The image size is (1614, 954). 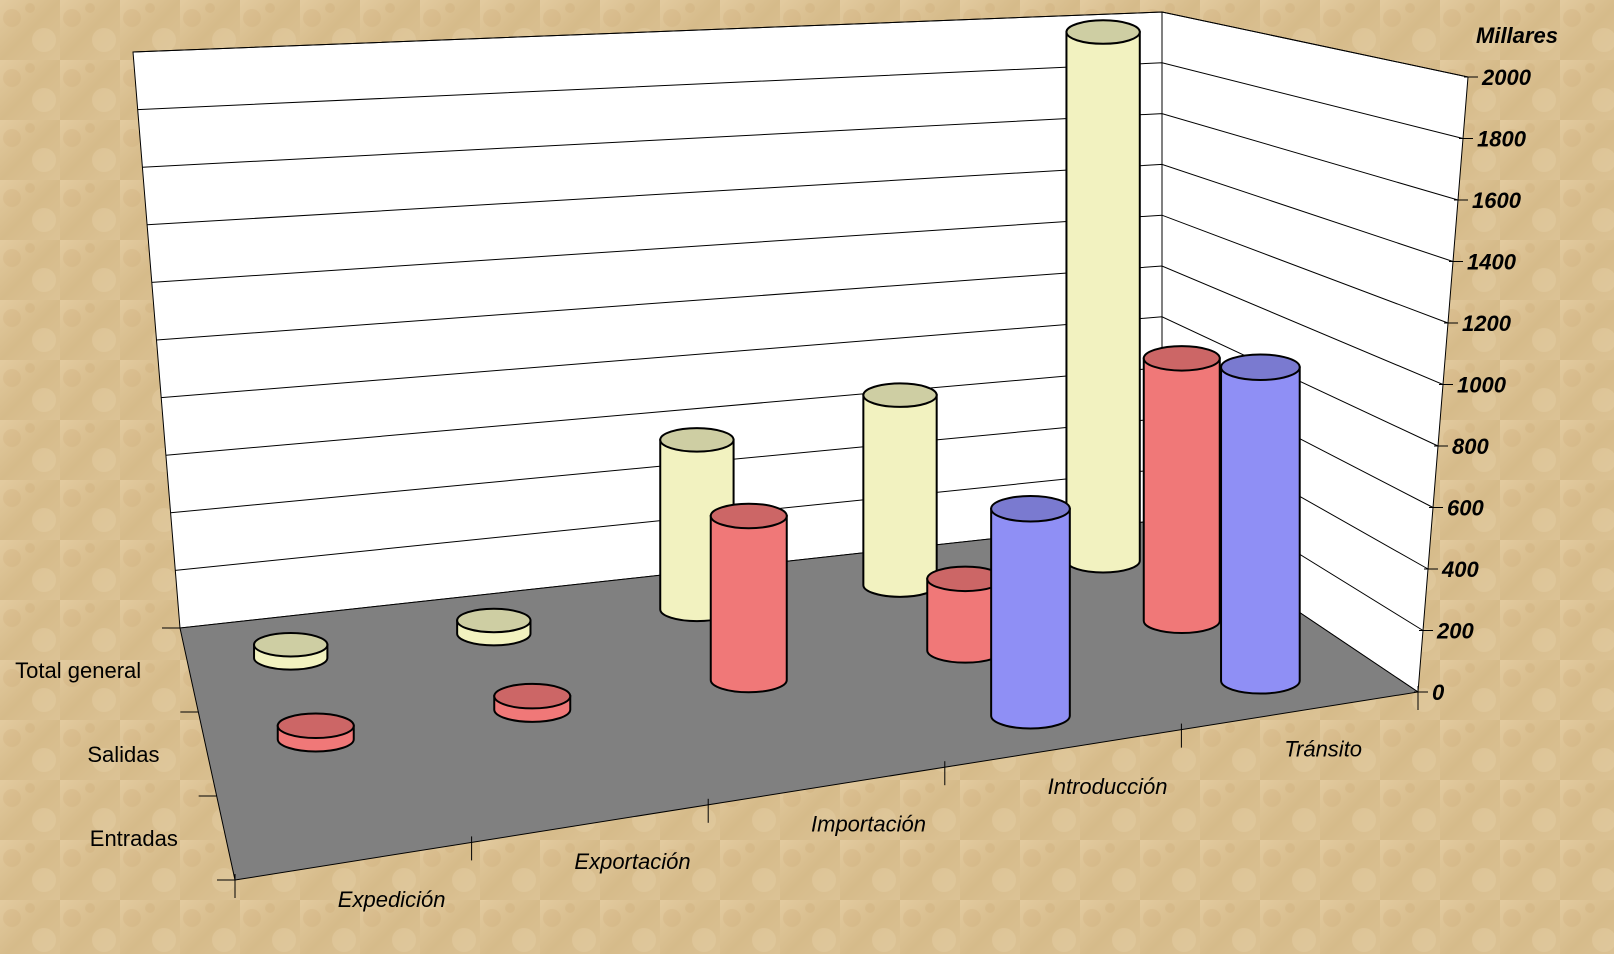 I want to click on x-tick-label: Importación, so click(x=868, y=824).